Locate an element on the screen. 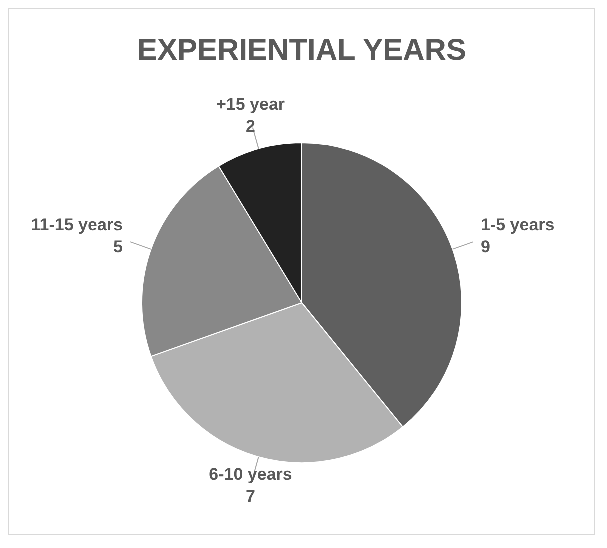 This screenshot has width=607, height=548. data-label: 9 is located at coordinates (485, 247).